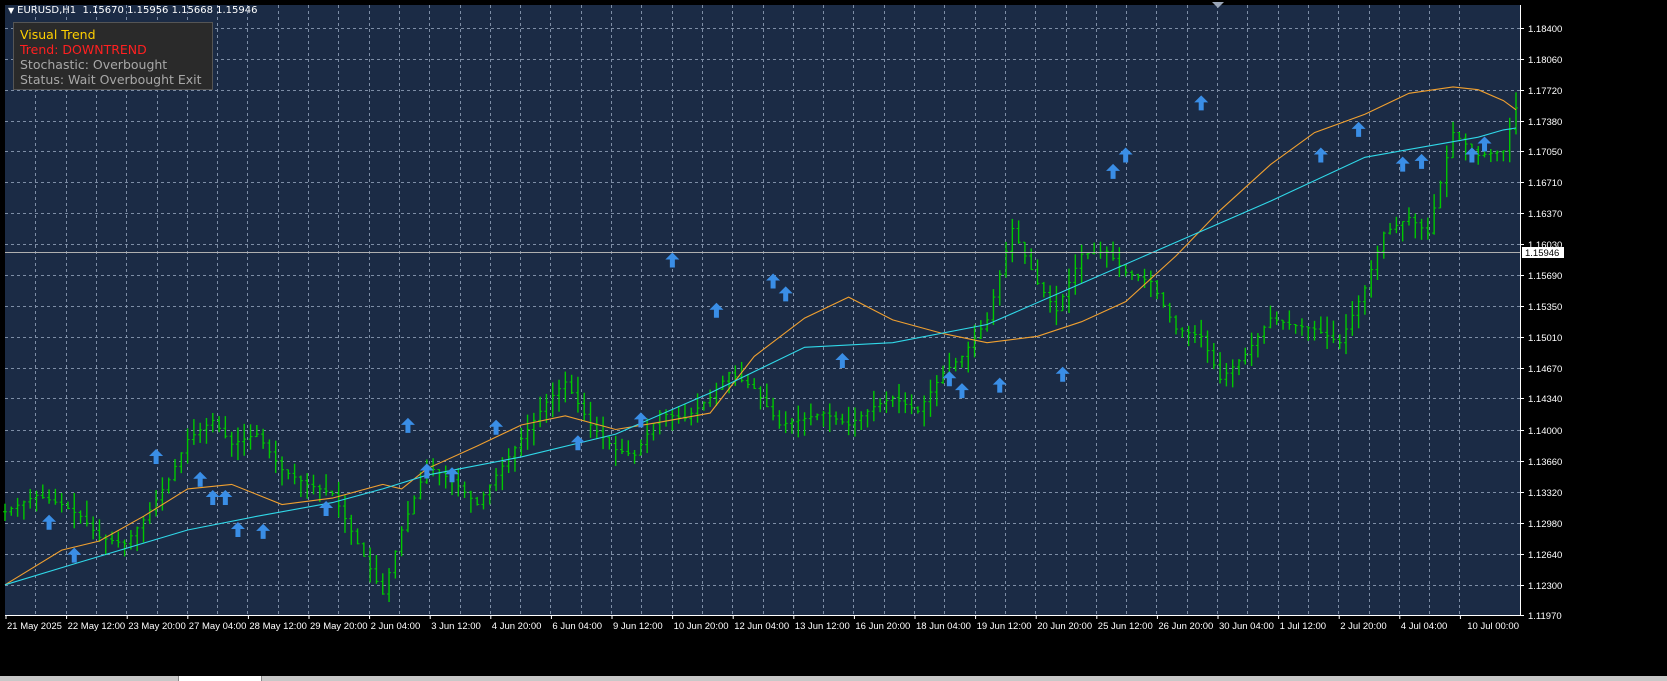 The height and width of the screenshot is (681, 1667). Describe the element at coordinates (833, 678) in the screenshot. I see `chart-tabs-bar` at that location.